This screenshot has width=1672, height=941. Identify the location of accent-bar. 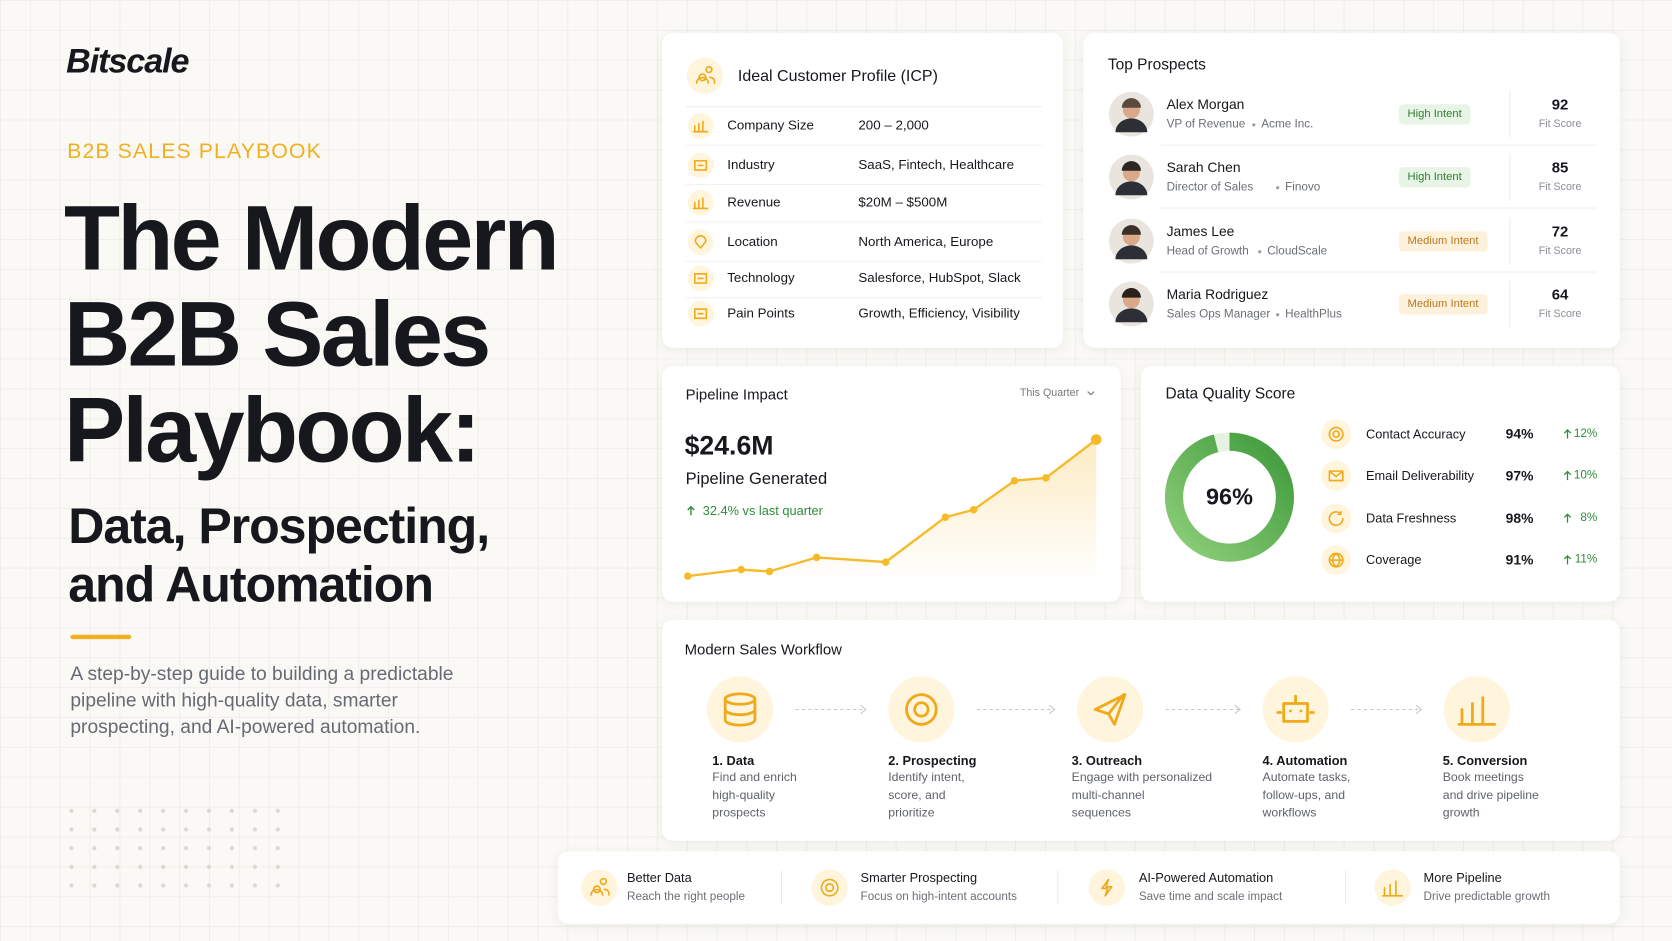
(101, 637).